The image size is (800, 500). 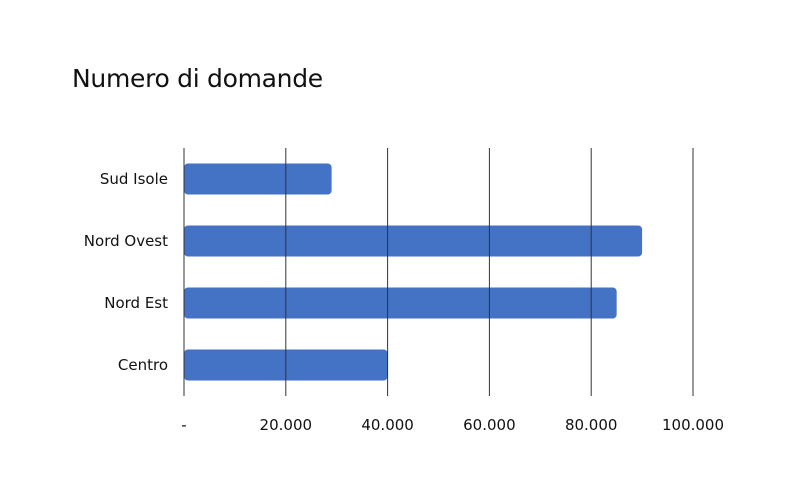 What do you see at coordinates (126, 241) in the screenshot?
I see `category-label: Nord Ovest` at bounding box center [126, 241].